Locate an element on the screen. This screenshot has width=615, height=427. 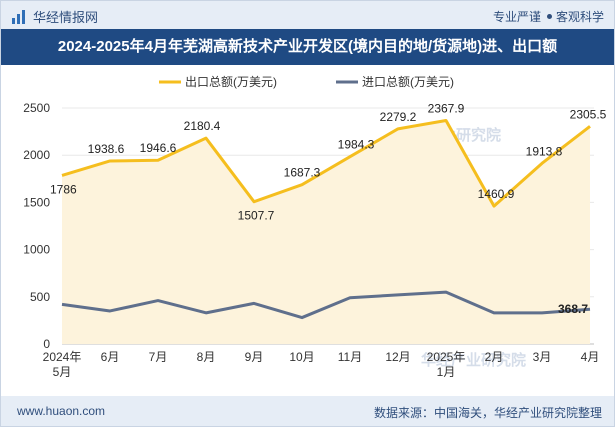
tagline-left: 专业严谨 is located at coordinates (516, 17).